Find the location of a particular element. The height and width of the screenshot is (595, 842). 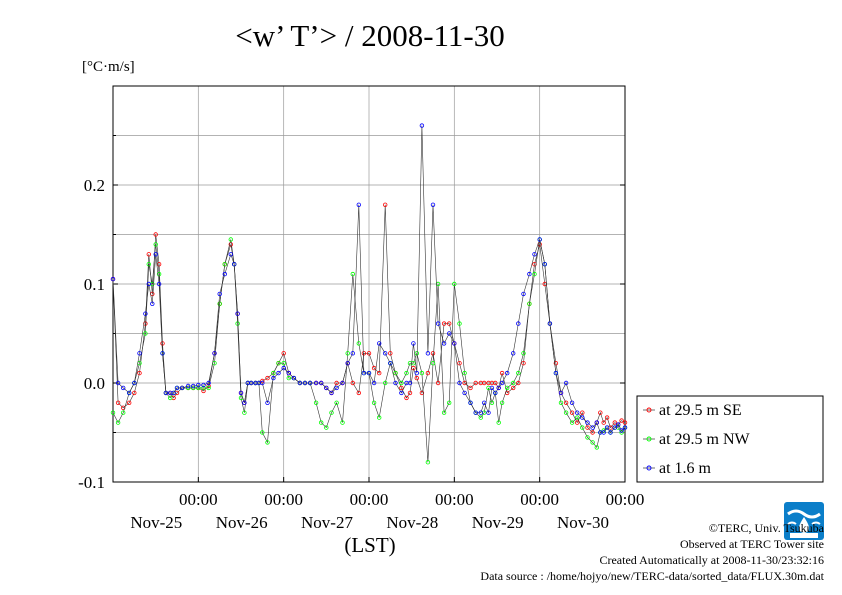

footer-copyright: ©TERC, Univ. Tsukuba is located at coordinates (766, 528).